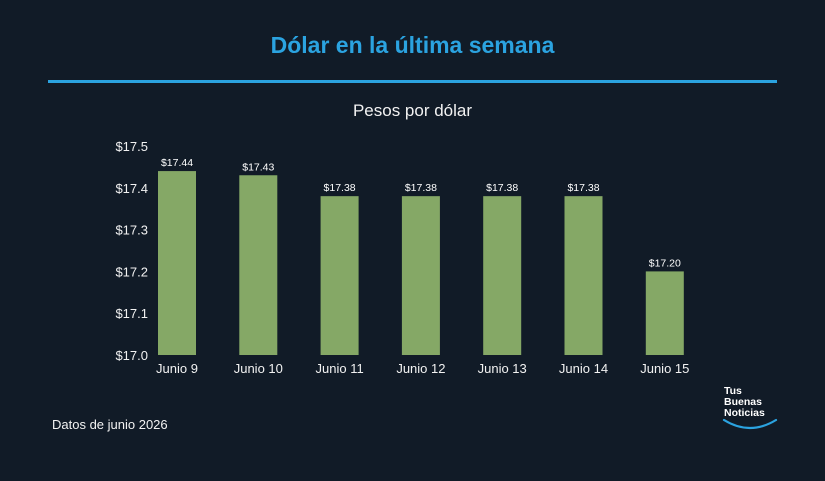  Describe the element at coordinates (131, 146) in the screenshot. I see `y-tick-label: $17.5` at that location.